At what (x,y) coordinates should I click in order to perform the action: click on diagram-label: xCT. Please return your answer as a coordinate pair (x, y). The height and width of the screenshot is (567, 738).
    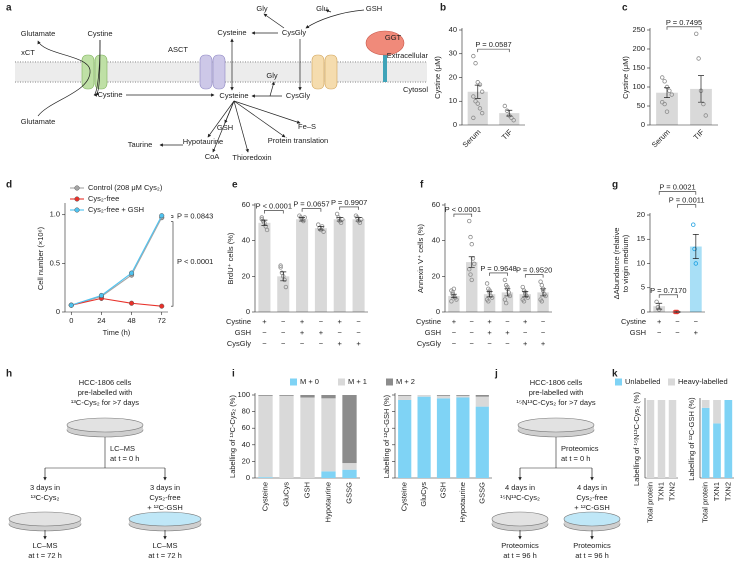
    Looking at the image, I should click on (28, 52).